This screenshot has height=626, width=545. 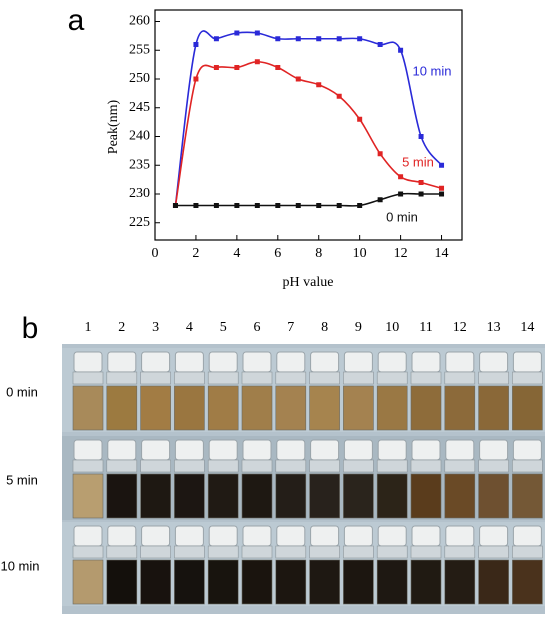 I want to click on column-label: 4, so click(x=189, y=327).